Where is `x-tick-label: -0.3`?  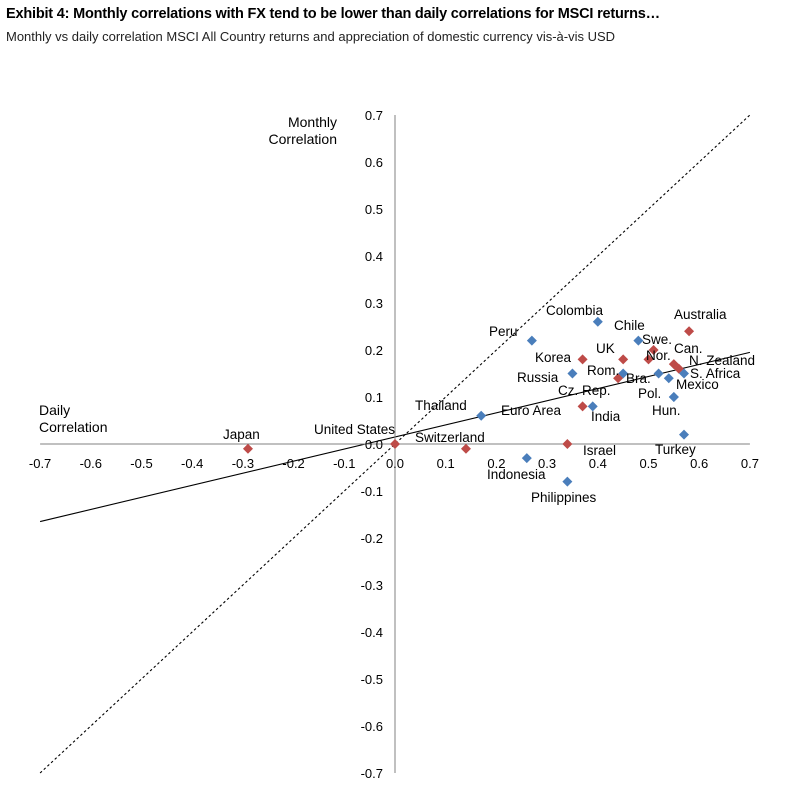
x-tick-label: -0.3 is located at coordinates (243, 463).